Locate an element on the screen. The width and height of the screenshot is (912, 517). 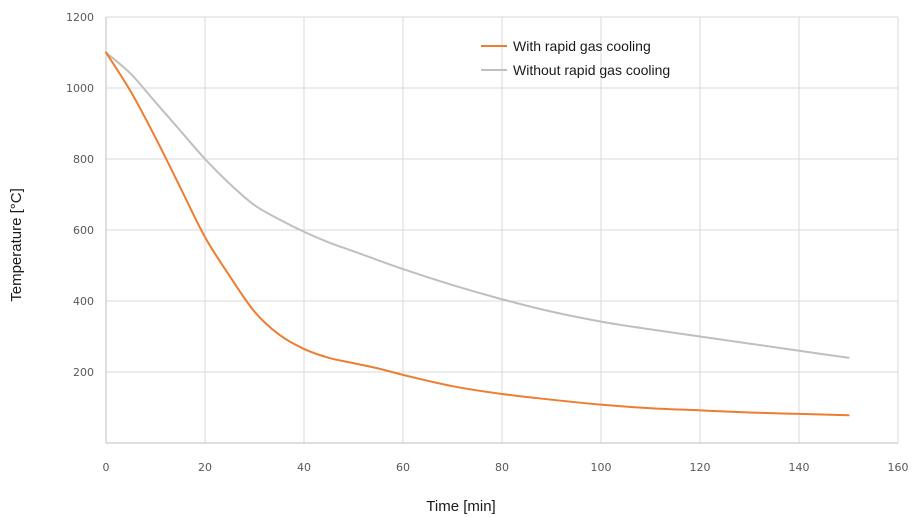
y-tick-label: 200 is located at coordinates (83, 372).